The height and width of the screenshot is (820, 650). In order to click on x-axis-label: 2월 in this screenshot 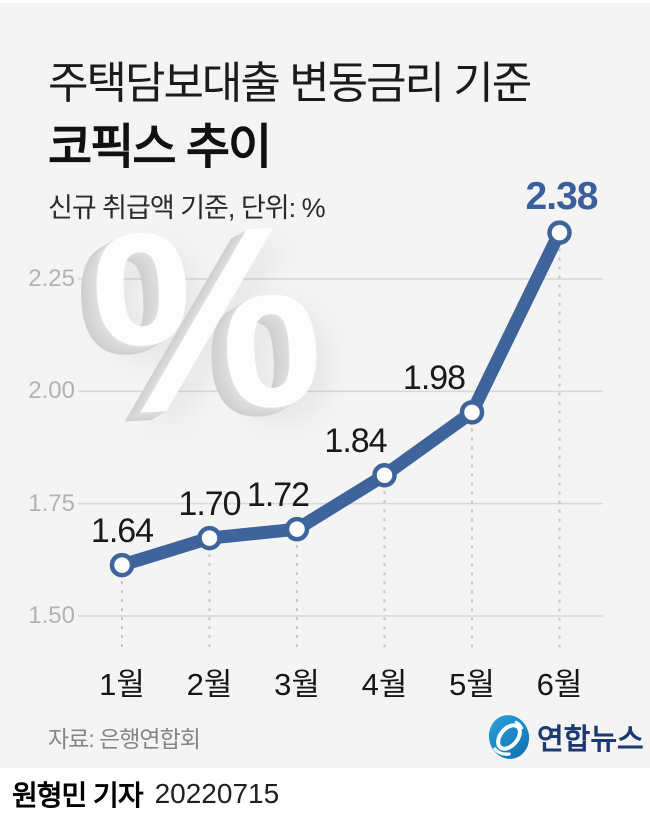, I will do `click(209, 684)`.